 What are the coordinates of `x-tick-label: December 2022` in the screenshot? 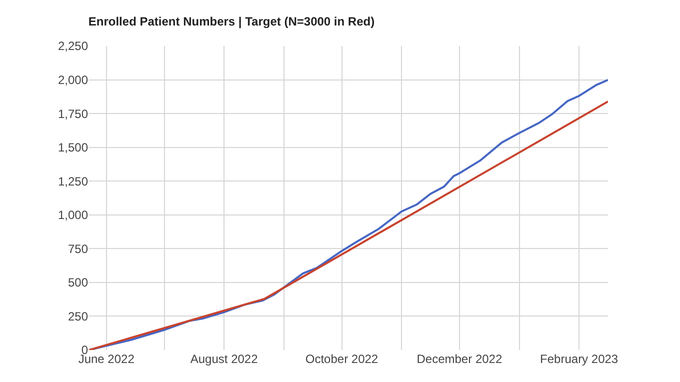 It's located at (459, 359).